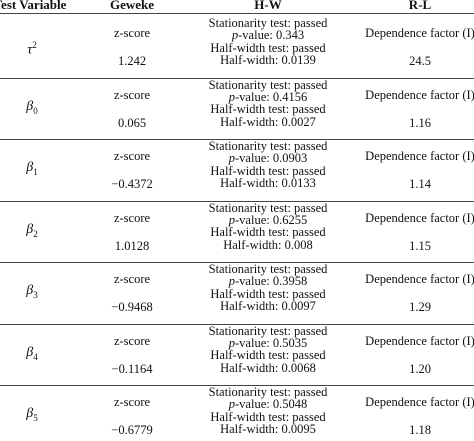 The height and width of the screenshot is (441, 474). I want to click on header-rl: R-L, so click(420, 6).